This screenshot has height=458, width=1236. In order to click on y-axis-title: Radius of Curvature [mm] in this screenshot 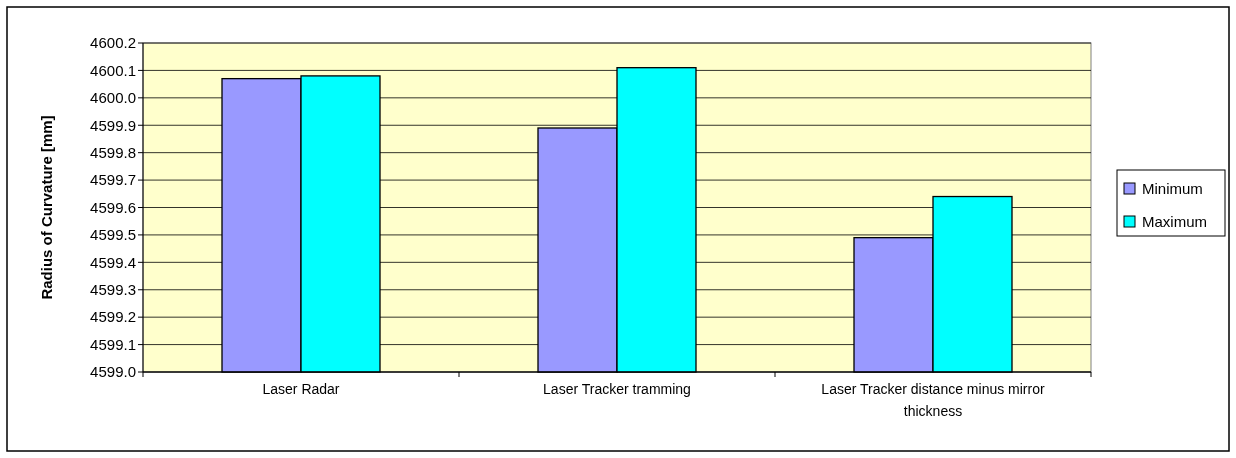, I will do `click(46, 207)`.